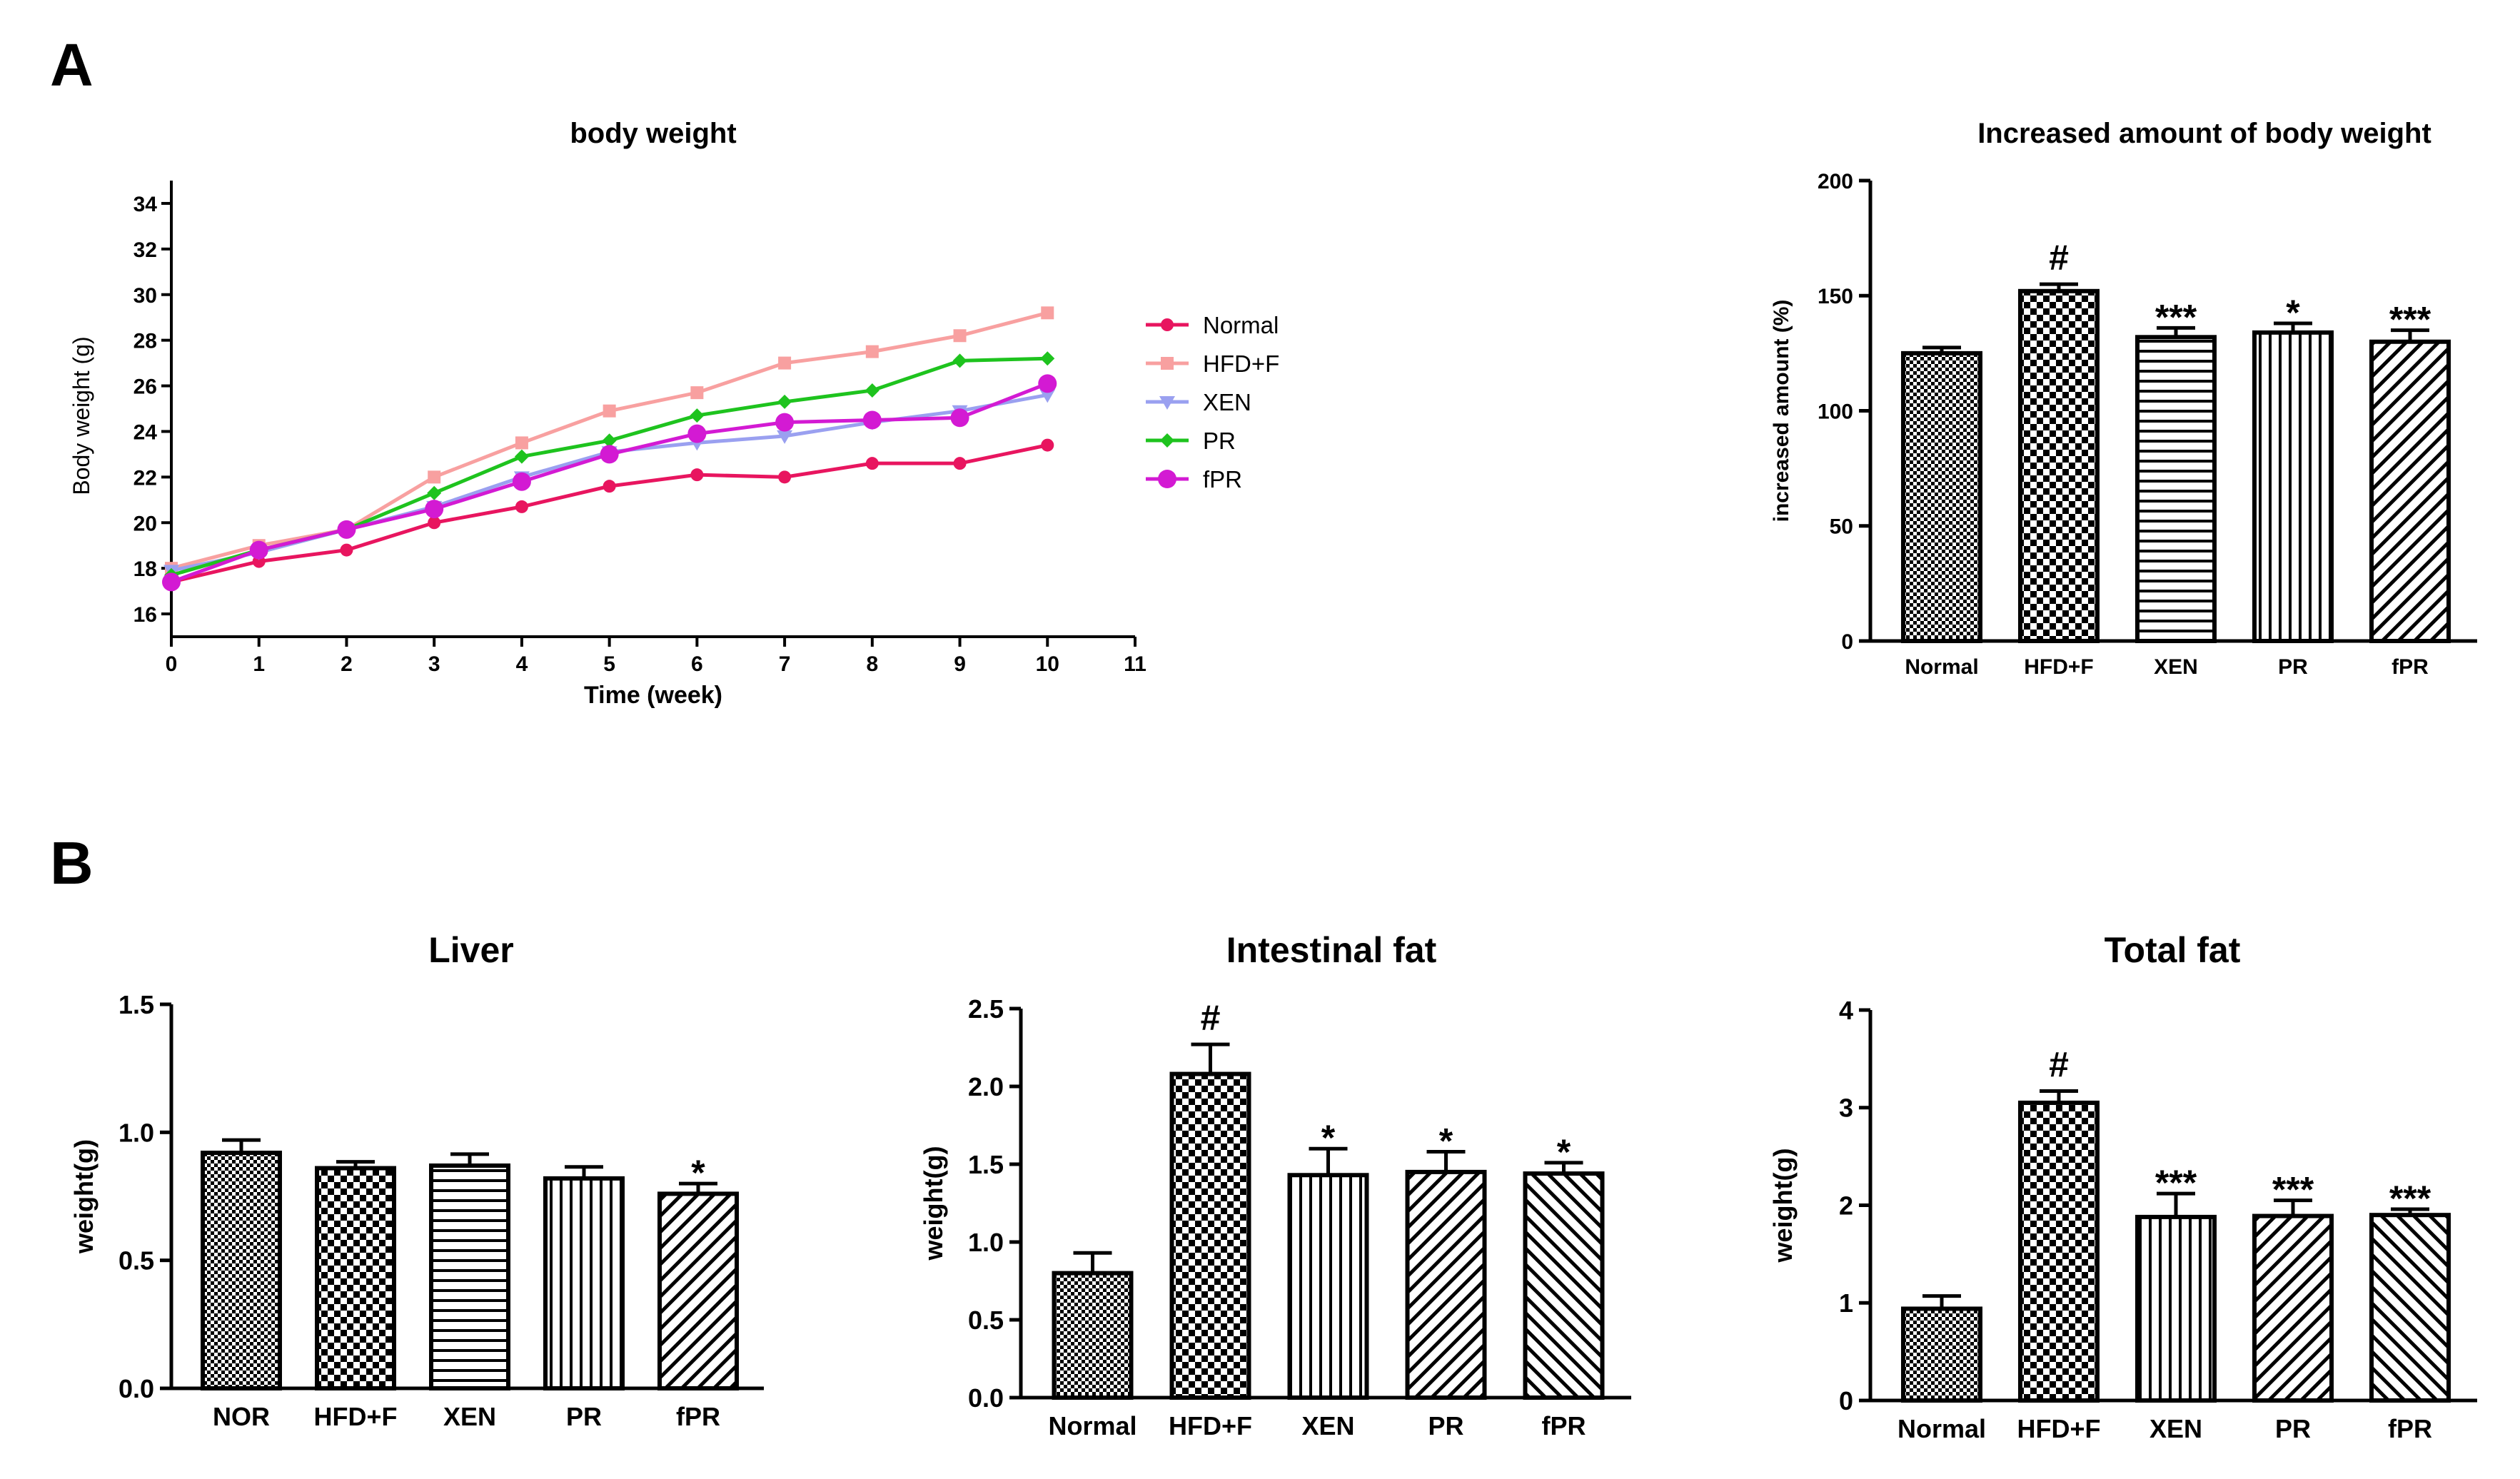  I want to click on y-tick-label: 26, so click(145, 387).